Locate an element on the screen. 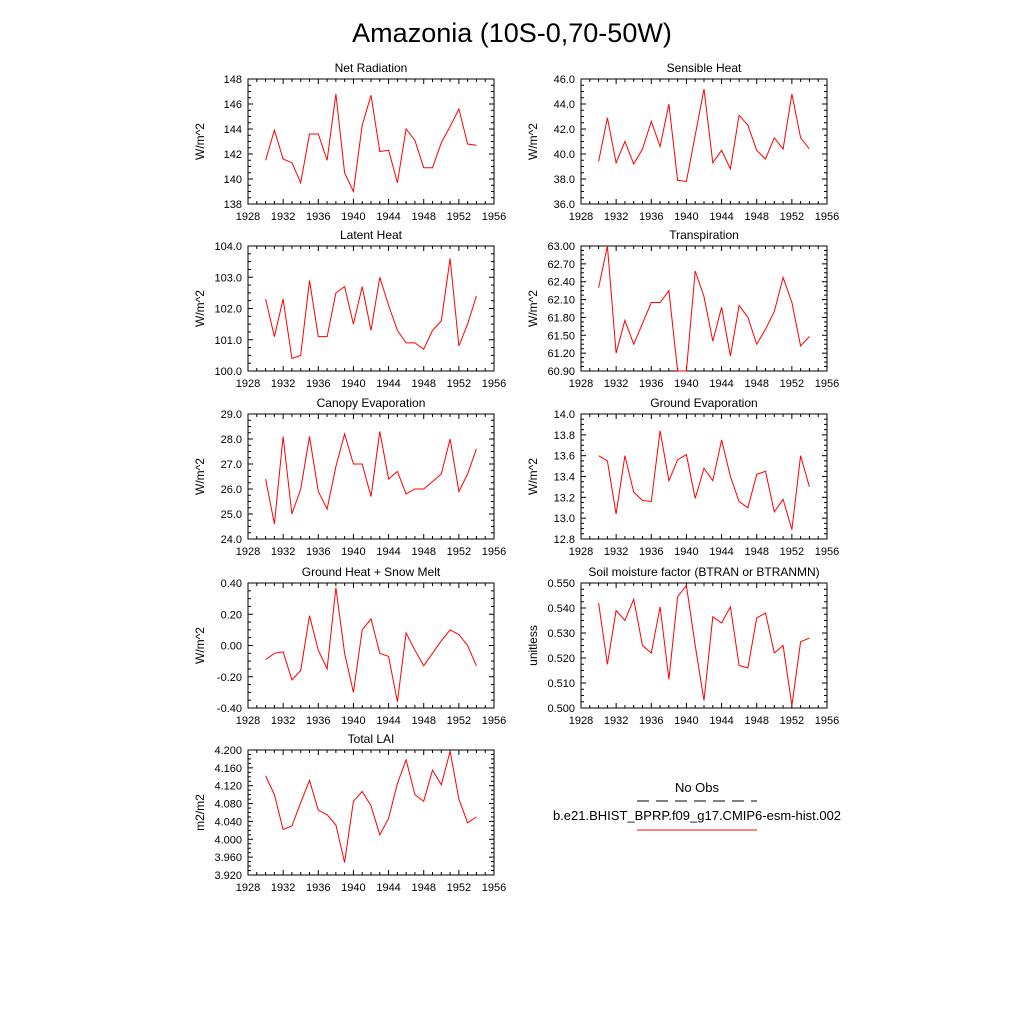  y-tick-label: 103.0 is located at coordinates (228, 278).